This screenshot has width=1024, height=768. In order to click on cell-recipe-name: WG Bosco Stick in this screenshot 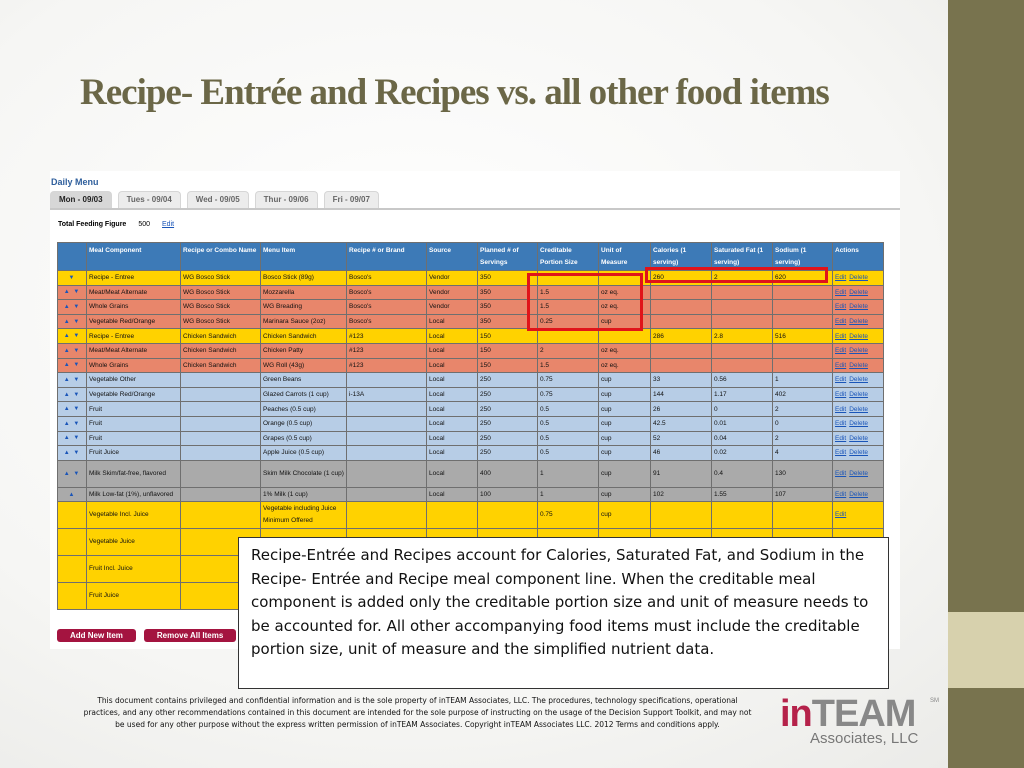, I will do `click(220, 292)`.